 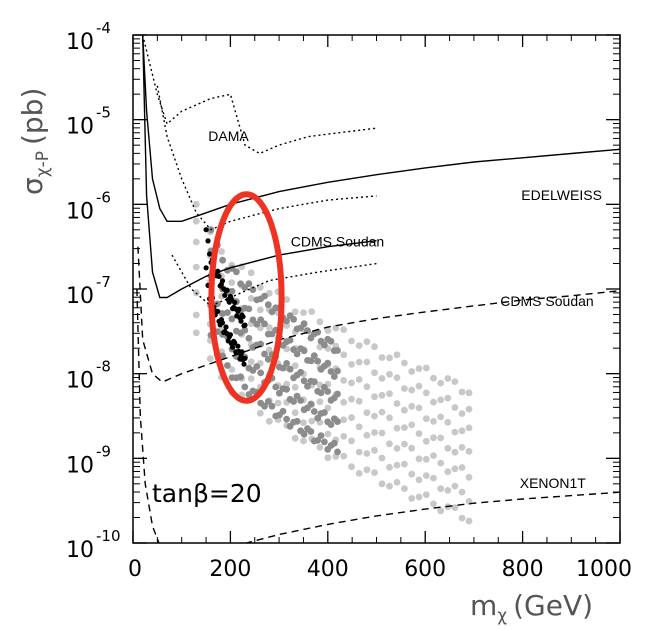 I want to click on x-tick-label: 200, so click(x=230, y=569).